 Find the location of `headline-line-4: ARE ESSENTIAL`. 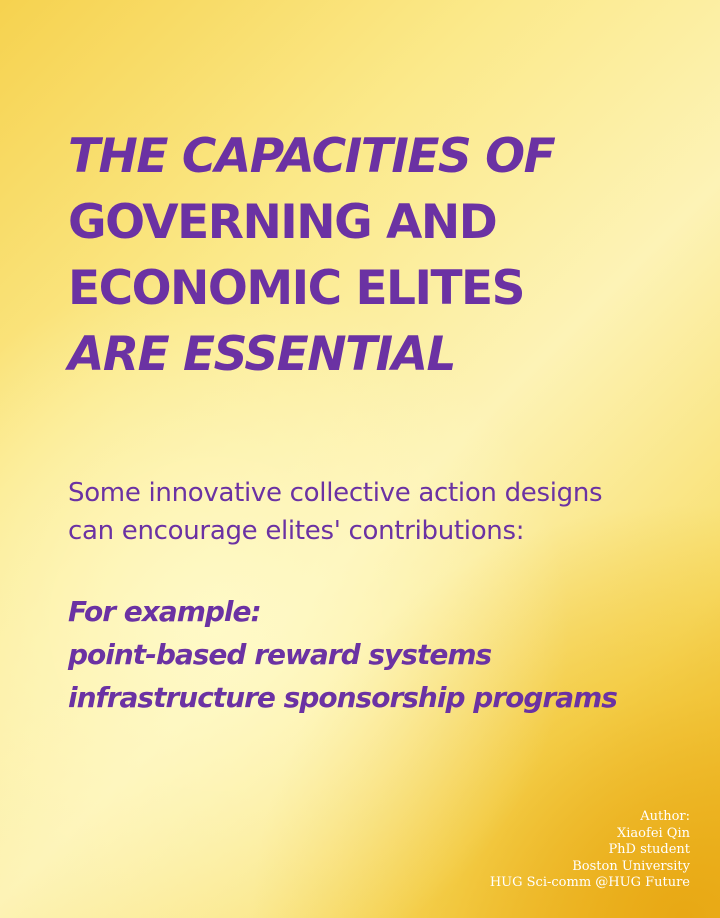

headline-line-4: ARE ESSENTIAL is located at coordinates (262, 354).